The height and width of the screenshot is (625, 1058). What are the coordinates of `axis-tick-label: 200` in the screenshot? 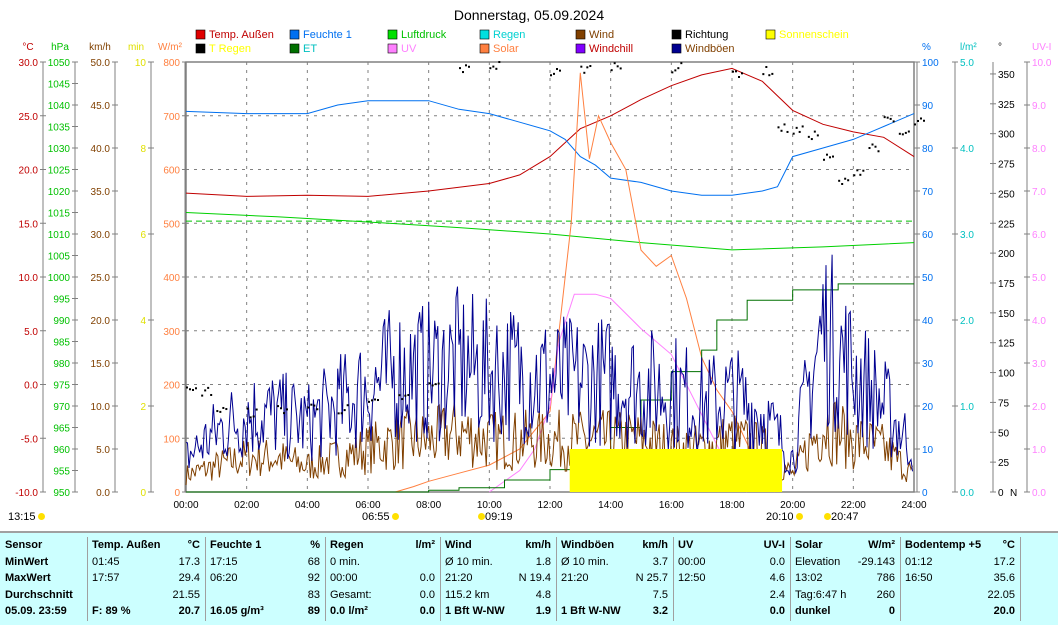 It's located at (1006, 254).